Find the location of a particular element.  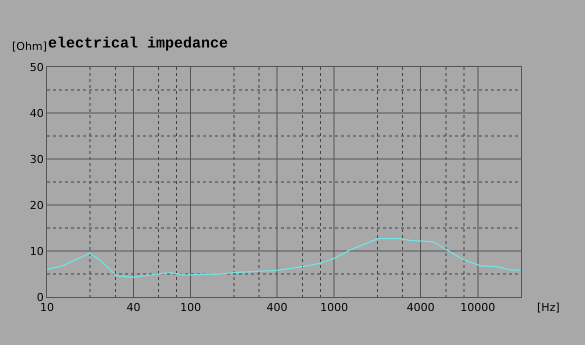

x-tick-label: 100 is located at coordinates (191, 307).